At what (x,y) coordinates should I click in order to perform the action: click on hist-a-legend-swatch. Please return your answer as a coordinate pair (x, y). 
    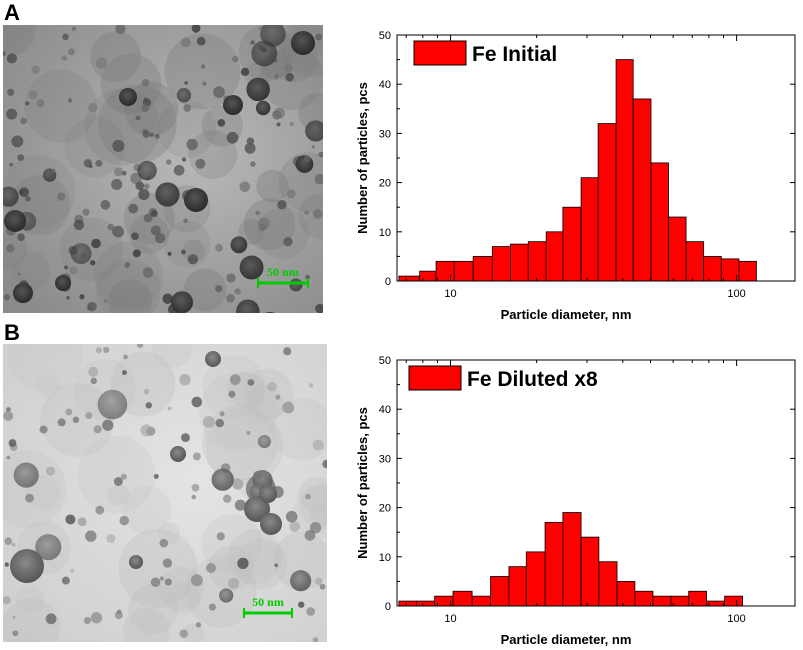
    Looking at the image, I should click on (440, 53).